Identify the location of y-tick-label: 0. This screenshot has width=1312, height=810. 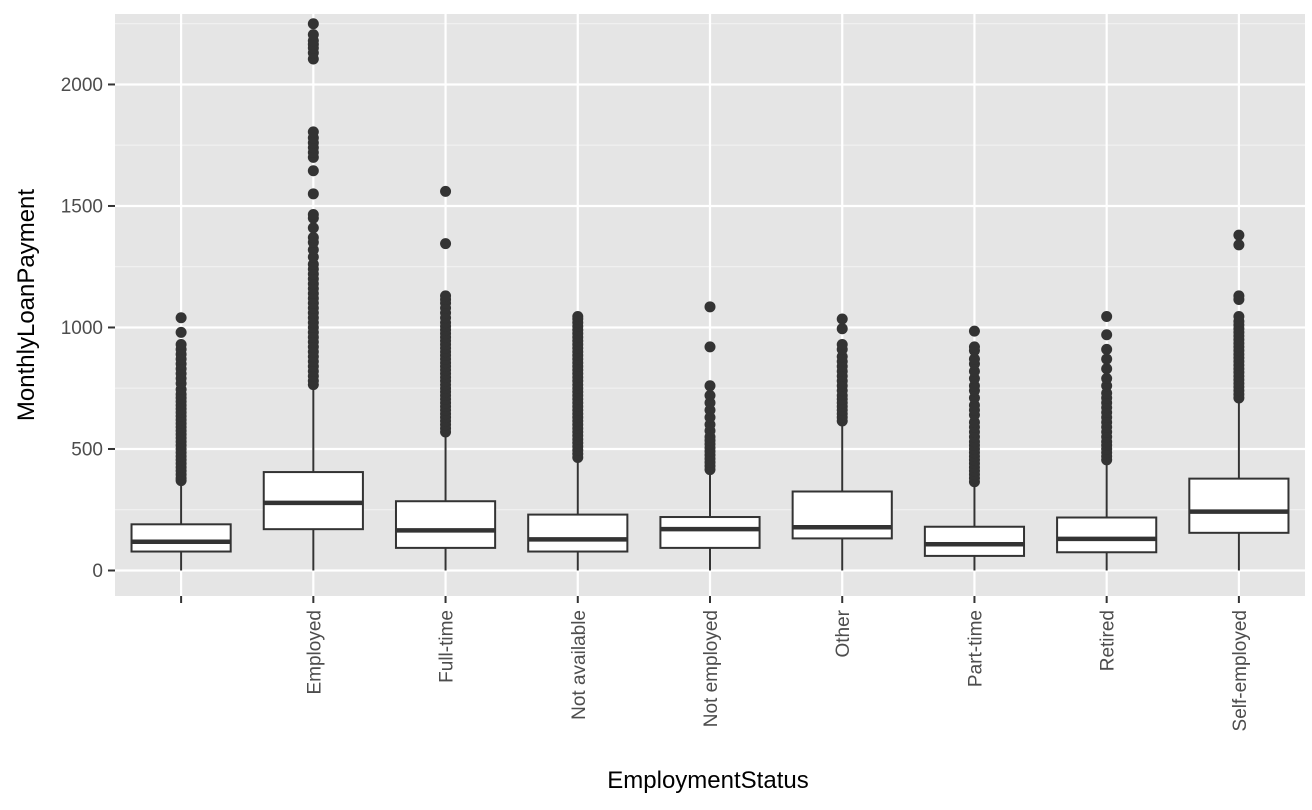
(97, 571).